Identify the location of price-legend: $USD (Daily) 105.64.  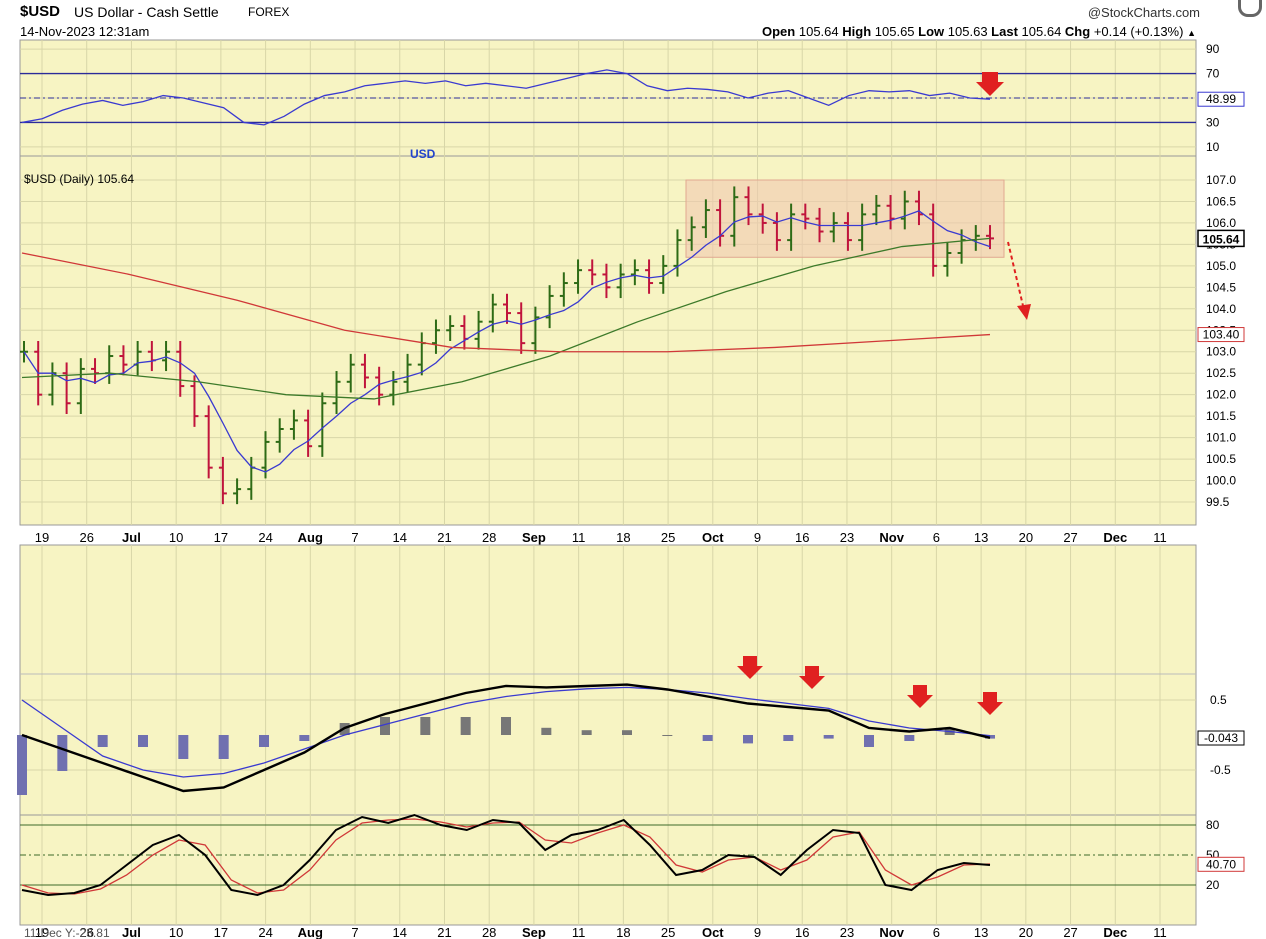
(79, 179).